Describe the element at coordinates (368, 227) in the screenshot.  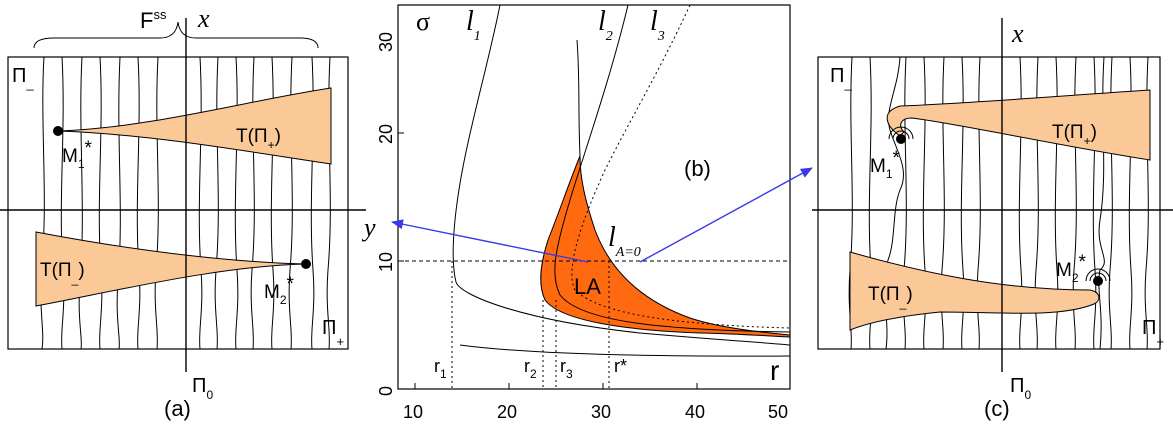
I see `y-axis-label: y` at that location.